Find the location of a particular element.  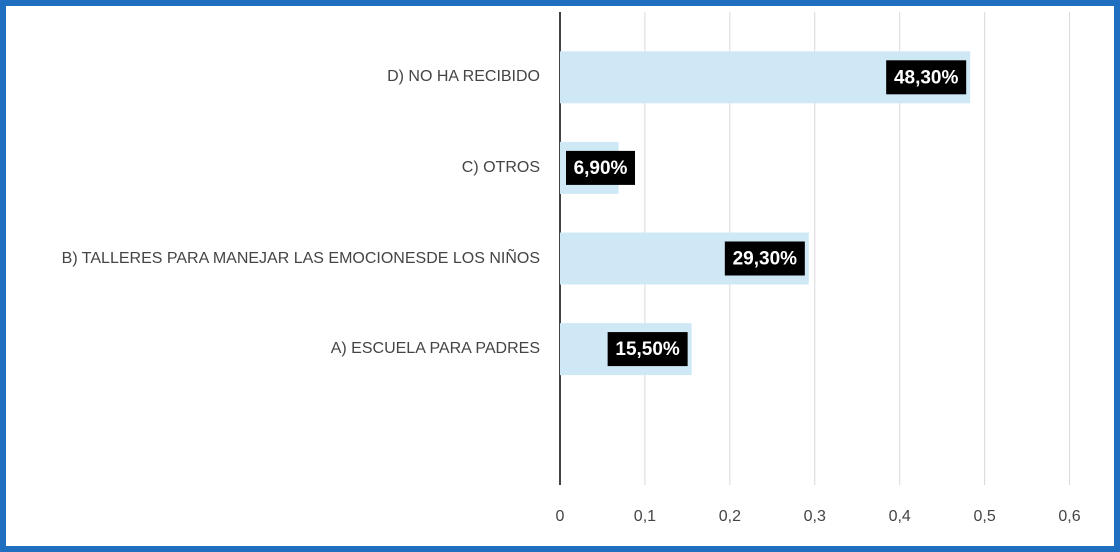

x-tick-label: 0,5 is located at coordinates (984, 516).